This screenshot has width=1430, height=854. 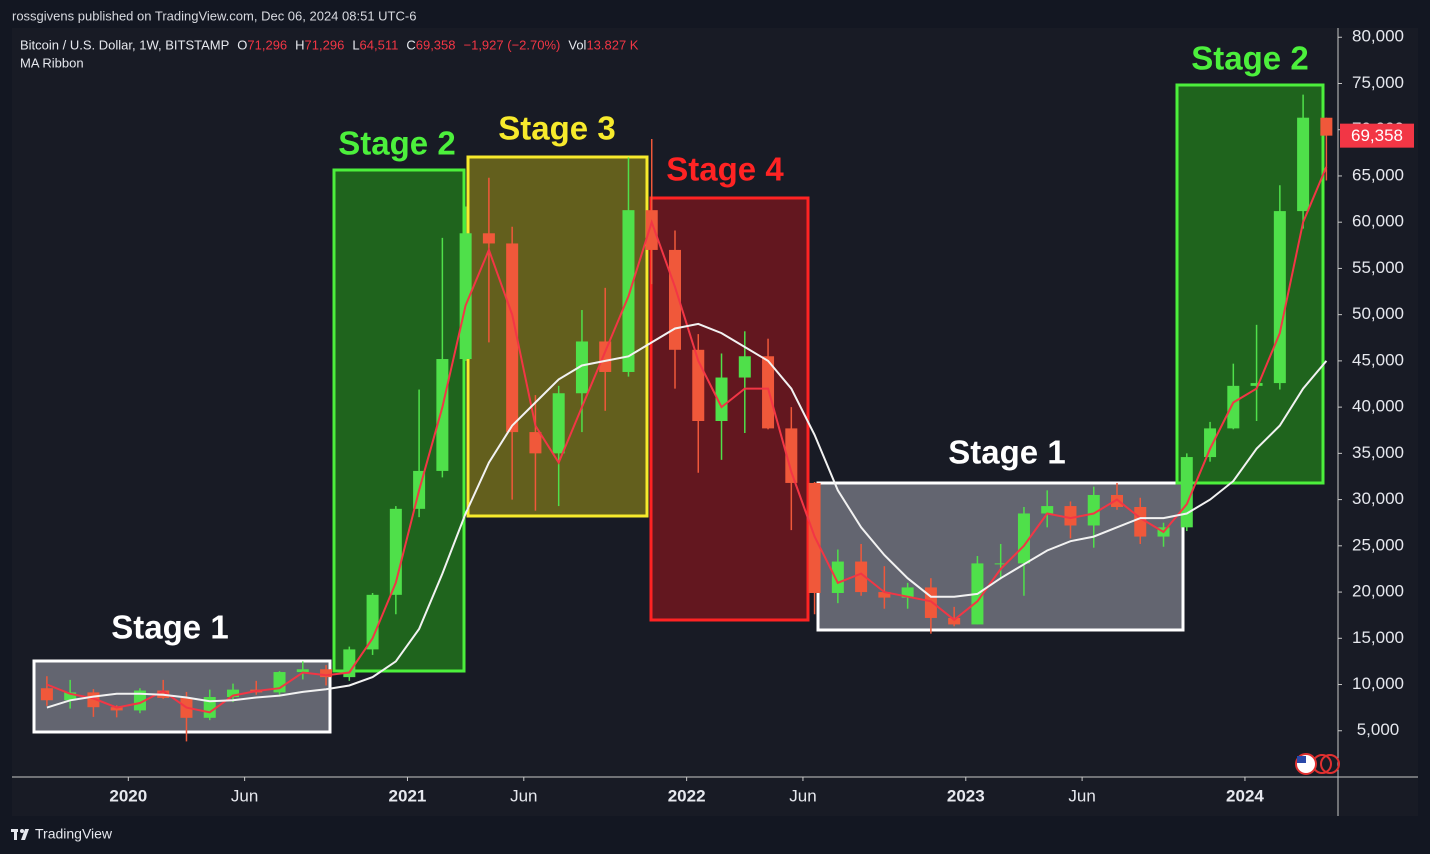 What do you see at coordinates (1378, 359) in the screenshot?
I see `y-tick-label: 45,000` at bounding box center [1378, 359].